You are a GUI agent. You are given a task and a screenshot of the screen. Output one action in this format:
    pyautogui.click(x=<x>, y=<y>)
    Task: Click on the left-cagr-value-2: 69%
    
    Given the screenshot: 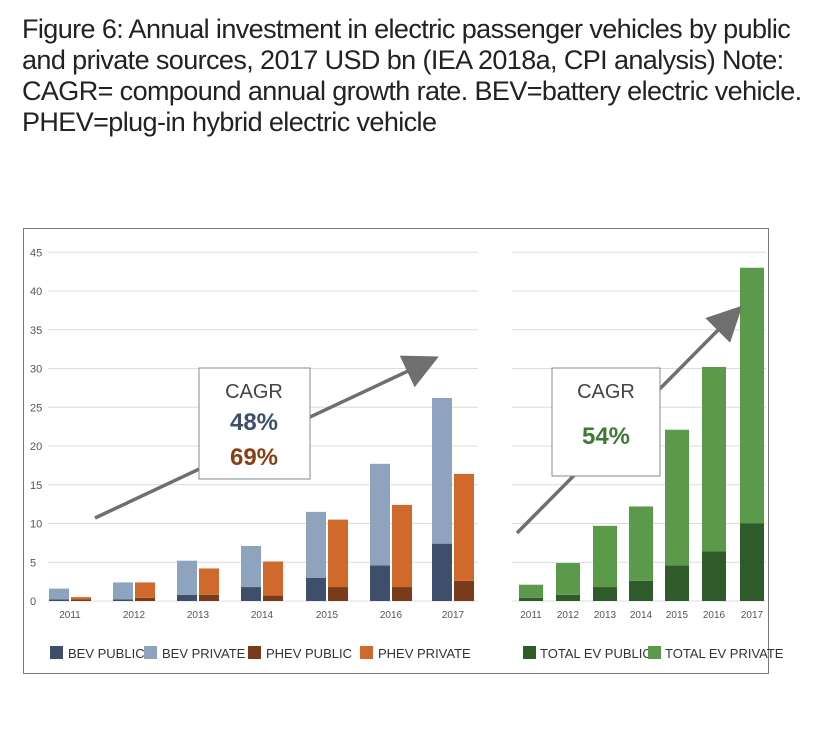 What is the action you would take?
    pyautogui.click(x=254, y=457)
    